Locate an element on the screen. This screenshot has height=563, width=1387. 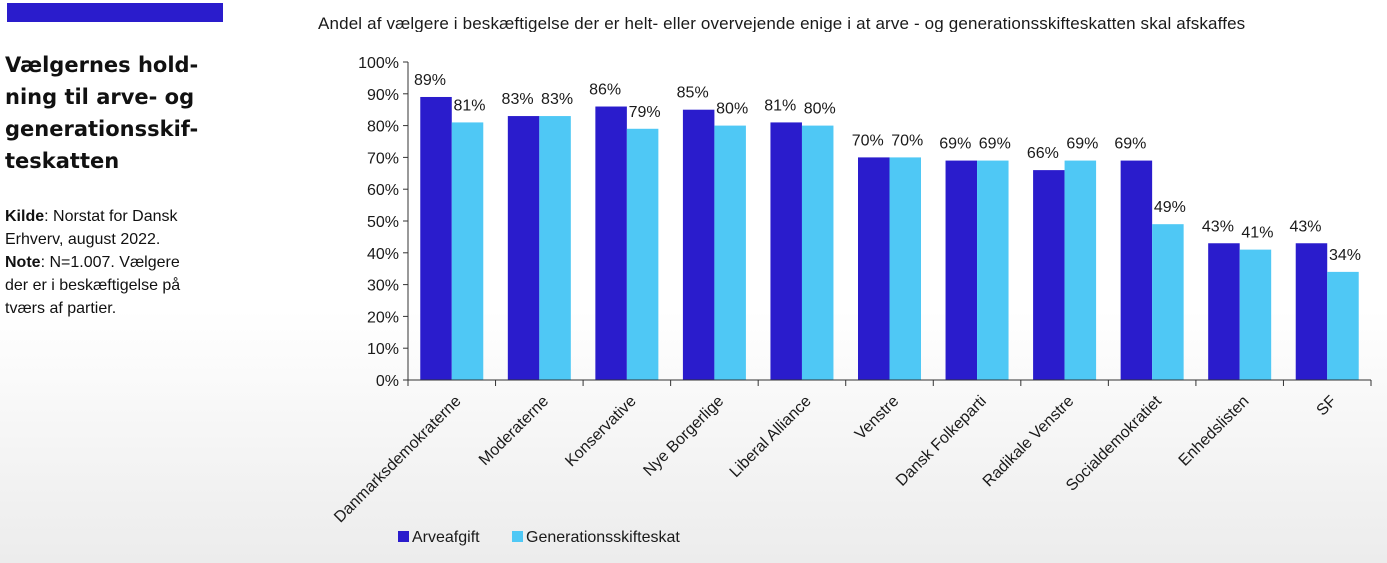
source-label: Kilde is located at coordinates (25, 216).